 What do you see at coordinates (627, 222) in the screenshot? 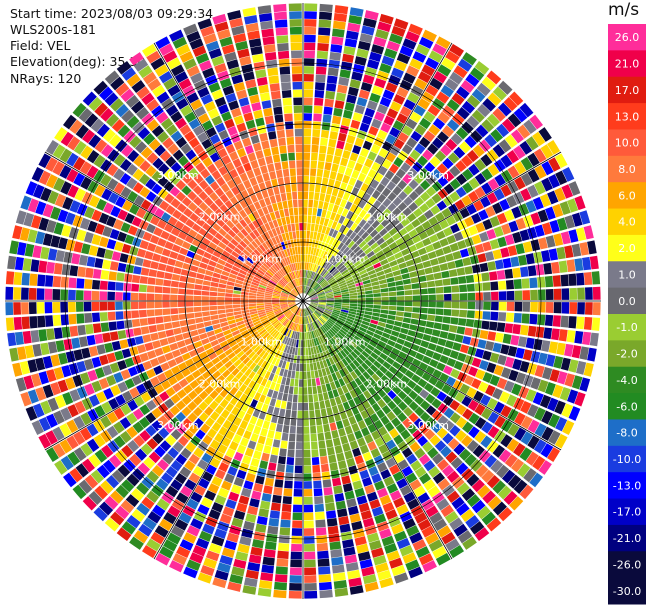
I see `colorbar-tick-label: 4.0` at bounding box center [627, 222].